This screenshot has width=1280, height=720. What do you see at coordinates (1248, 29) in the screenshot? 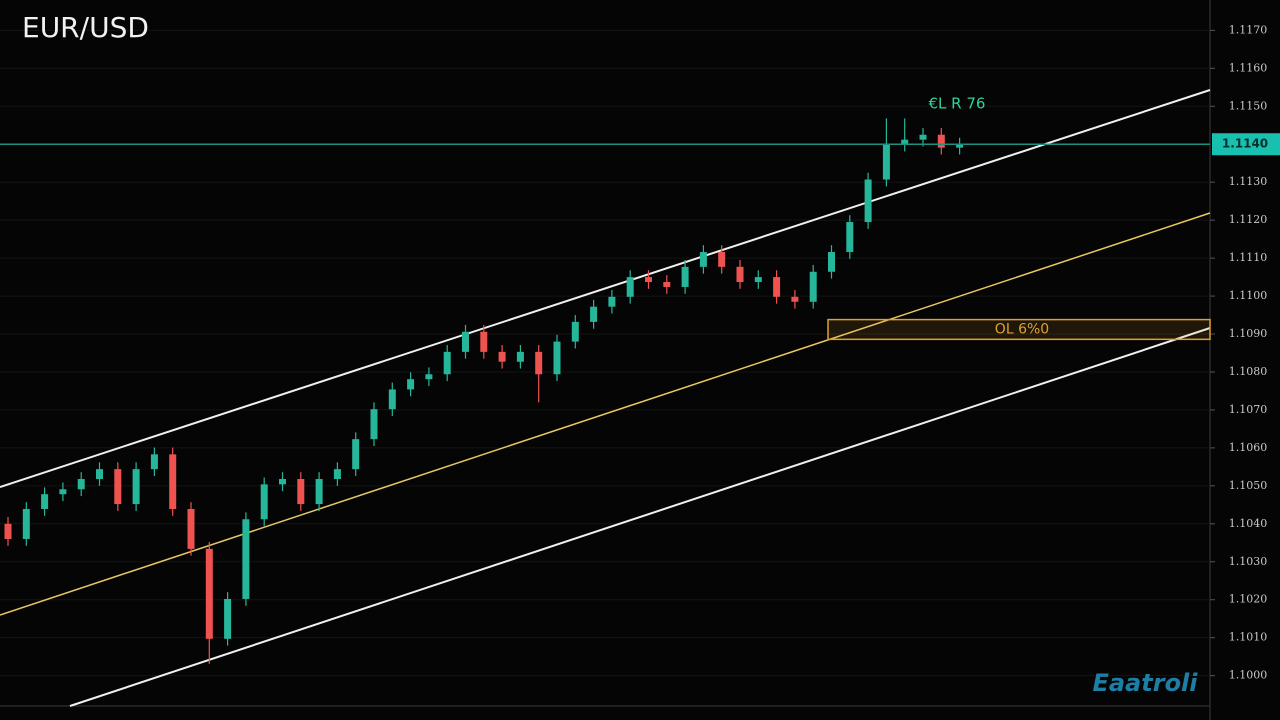
I see `y-tick-label: 1.1170` at bounding box center [1248, 29].